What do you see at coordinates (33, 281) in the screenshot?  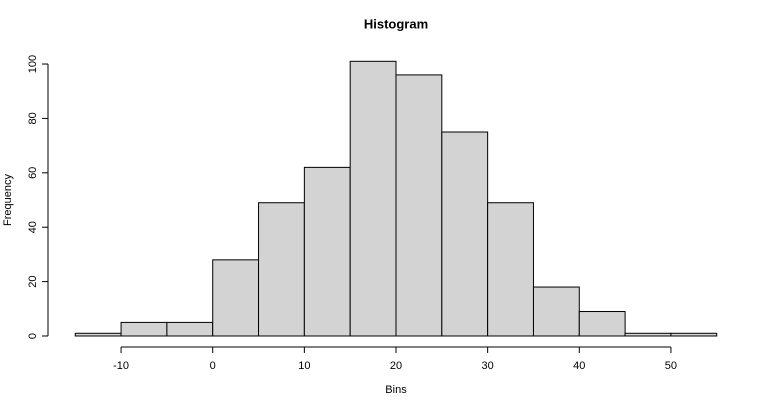 I see `y-tick-label: 20` at bounding box center [33, 281].